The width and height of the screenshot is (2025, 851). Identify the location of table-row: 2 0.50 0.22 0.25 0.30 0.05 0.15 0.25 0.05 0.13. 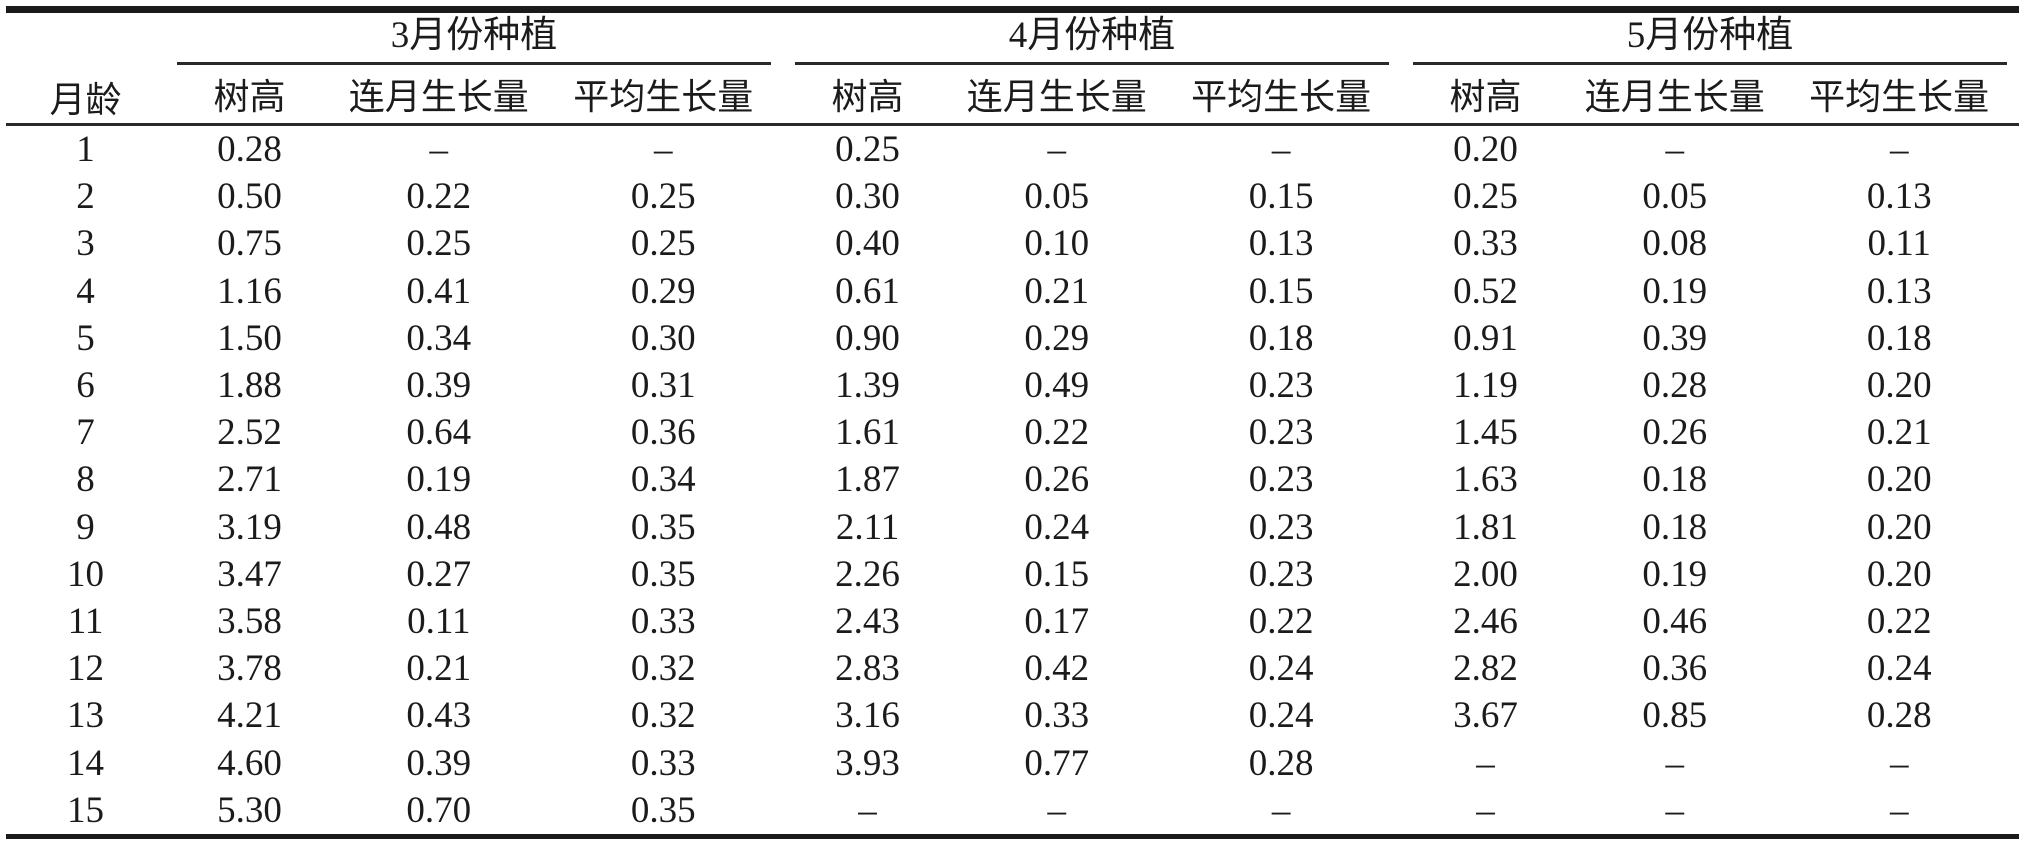
(1012, 196).